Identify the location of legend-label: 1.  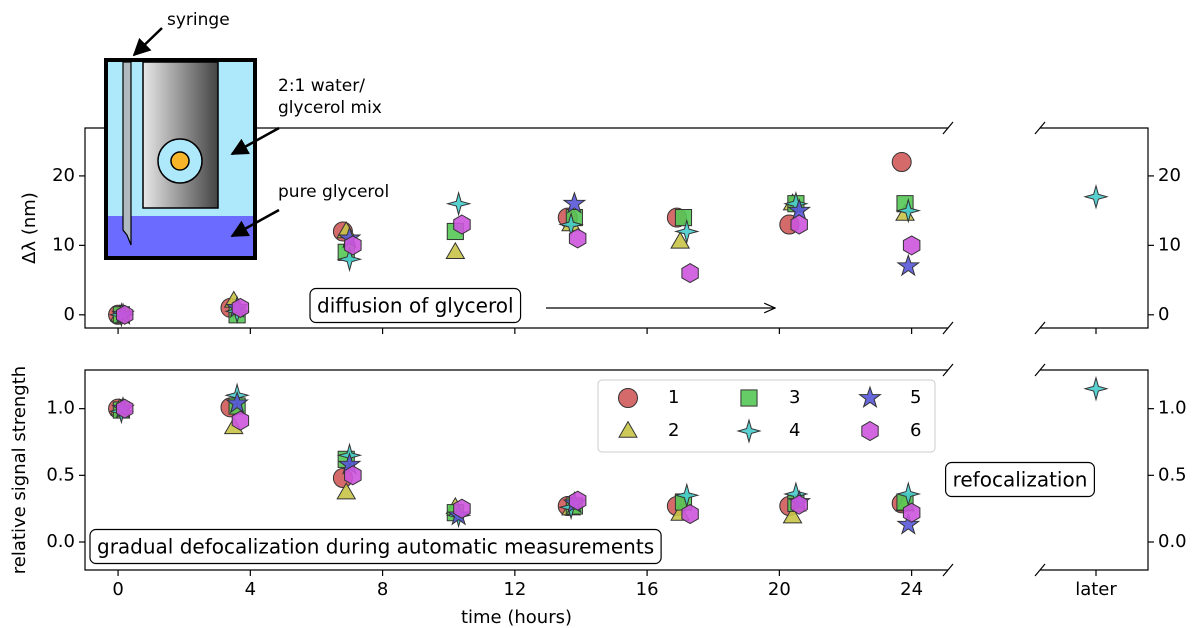
(673, 397).